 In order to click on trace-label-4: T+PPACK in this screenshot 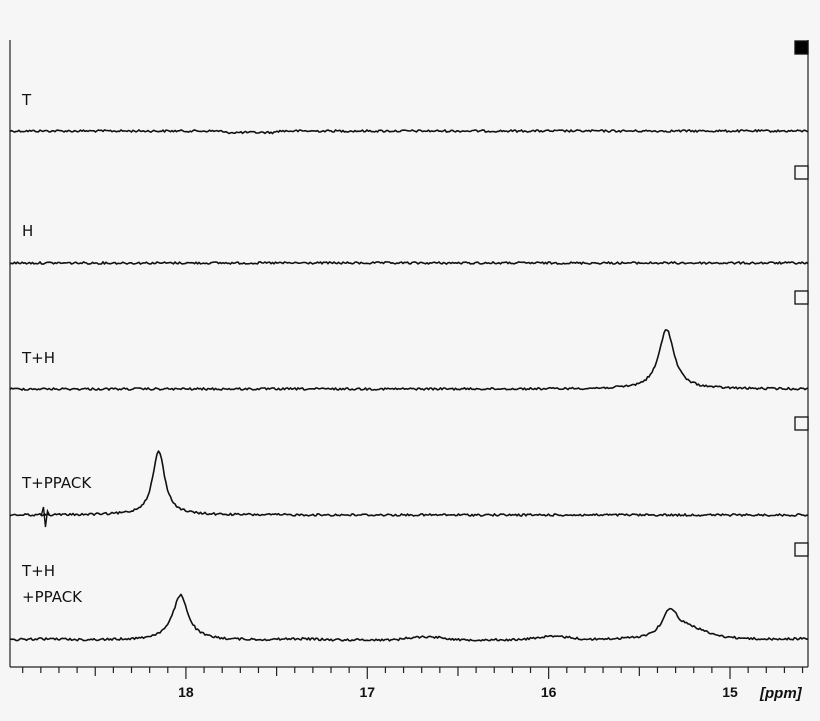, I will do `click(56, 483)`.